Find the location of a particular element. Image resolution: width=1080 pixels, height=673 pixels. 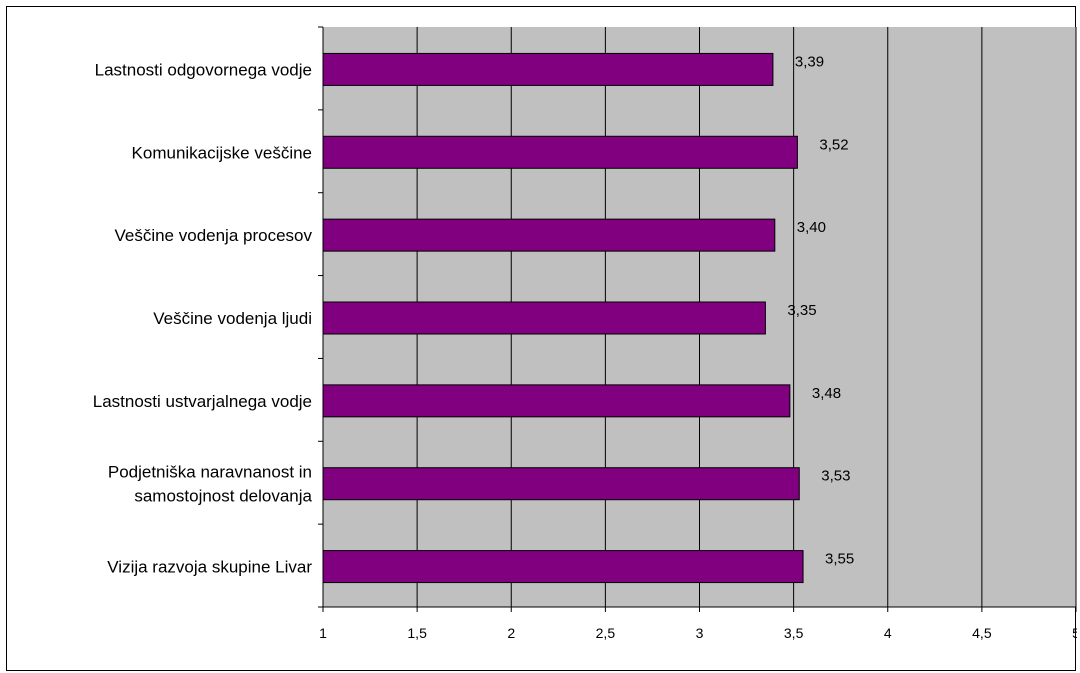

data-label: 3,52 is located at coordinates (833, 144).